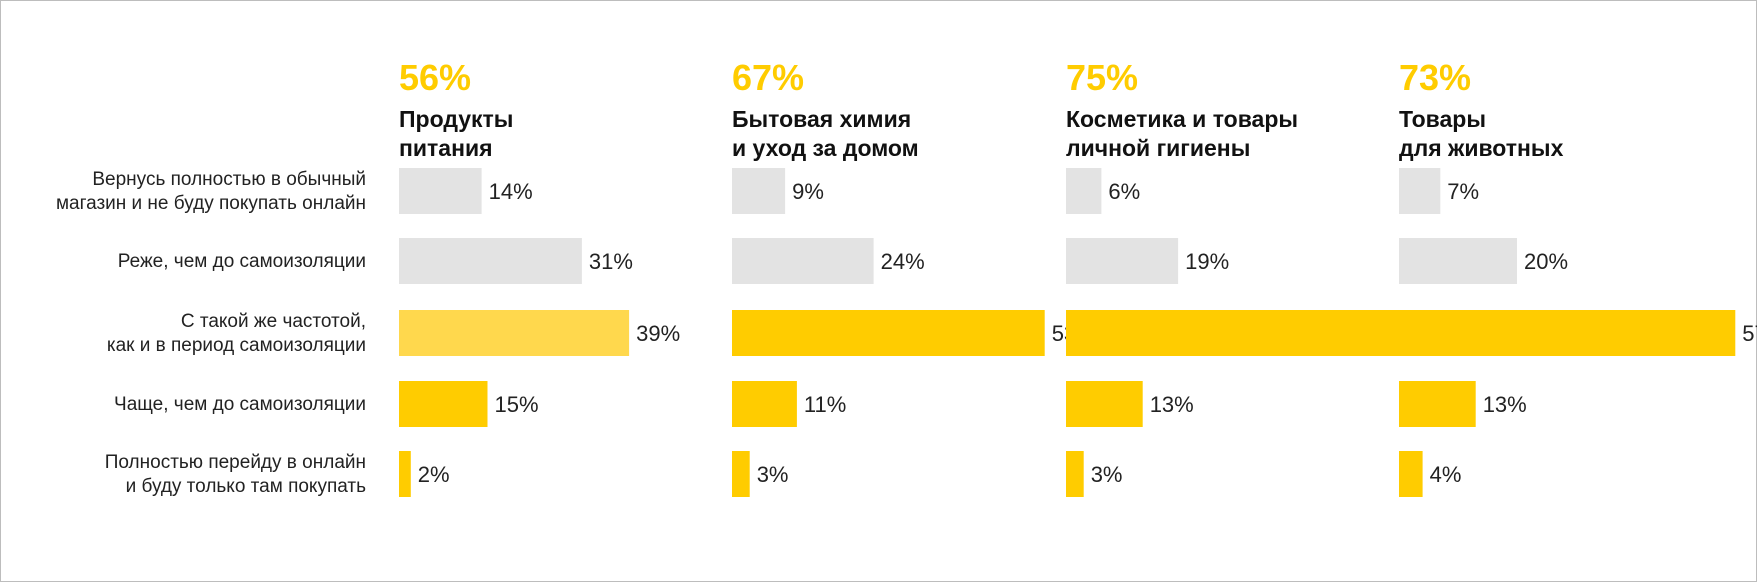 The width and height of the screenshot is (1757, 583). Describe the element at coordinates (435, 77) in the screenshot. I see `panel-headline: 56%` at that location.